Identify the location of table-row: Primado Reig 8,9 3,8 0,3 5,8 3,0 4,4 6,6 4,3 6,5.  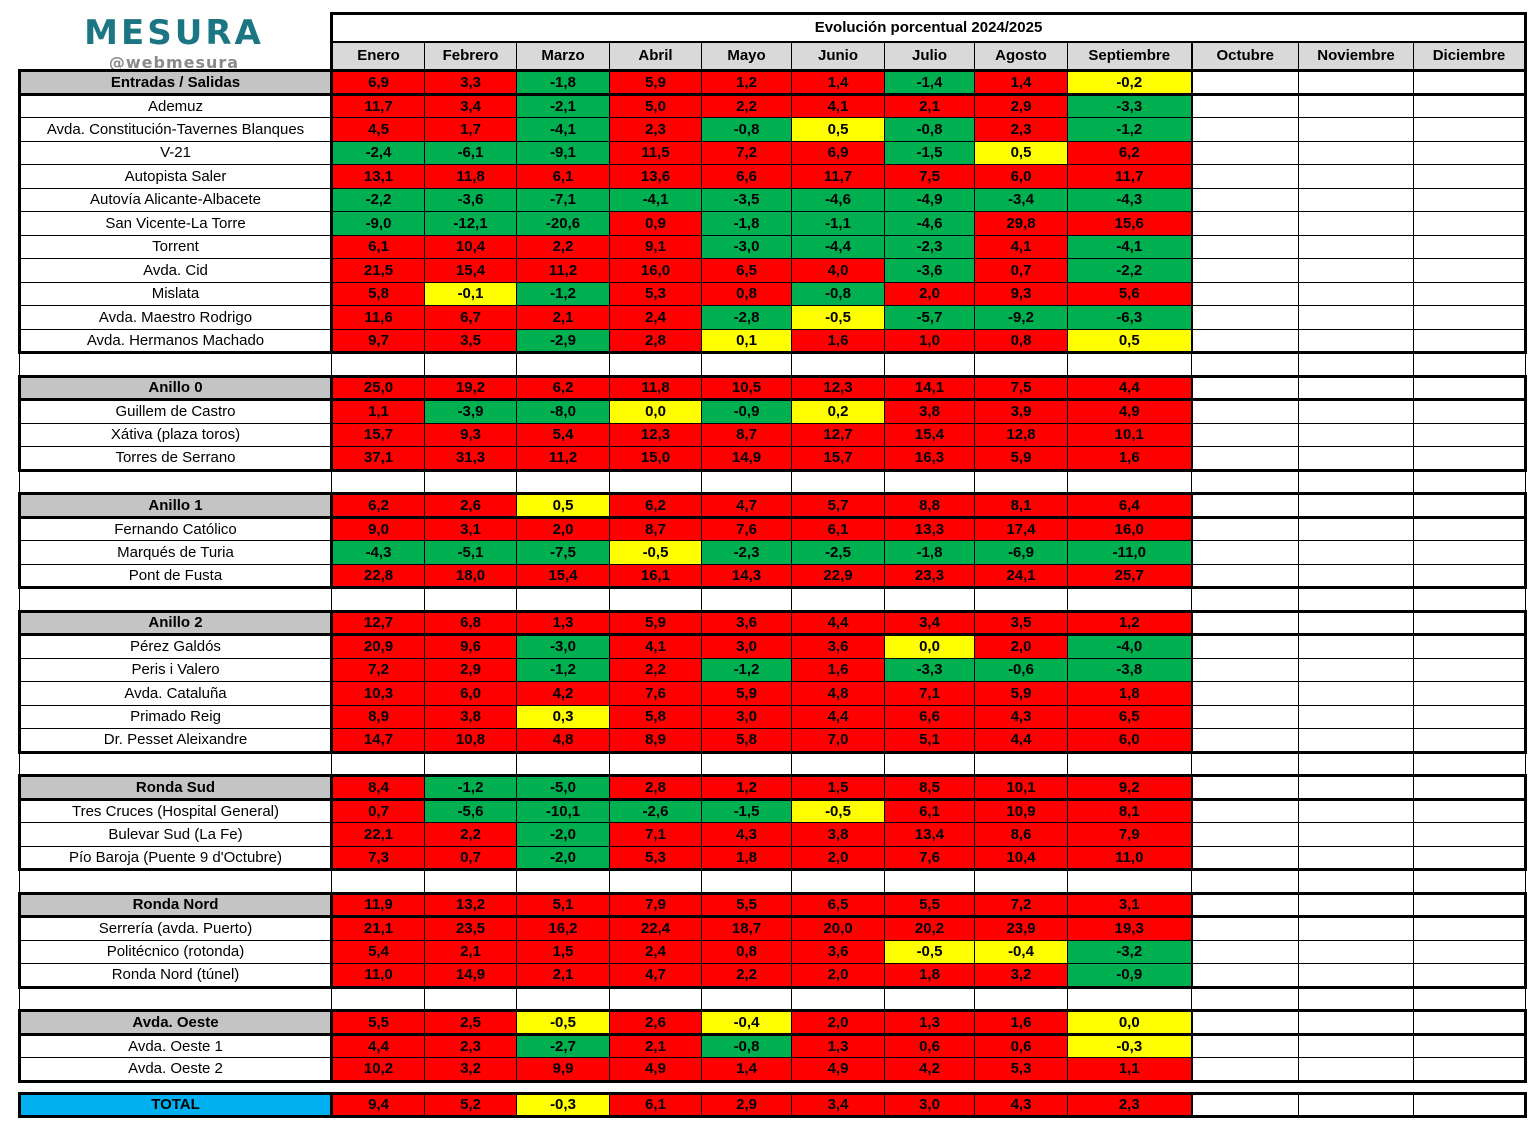
(772, 716).